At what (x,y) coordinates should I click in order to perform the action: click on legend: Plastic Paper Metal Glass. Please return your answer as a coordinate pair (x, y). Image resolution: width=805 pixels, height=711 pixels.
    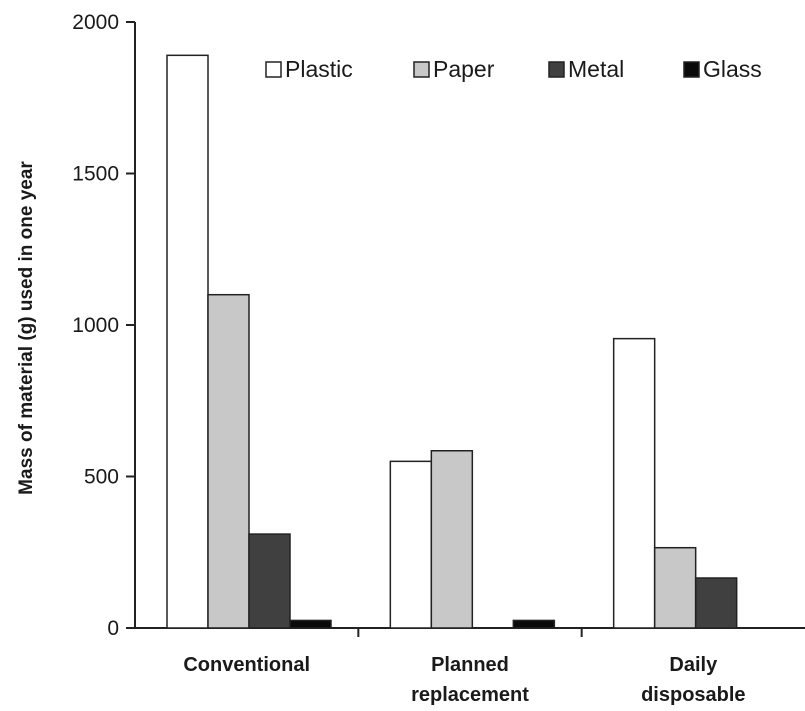
    Looking at the image, I should click on (513, 69).